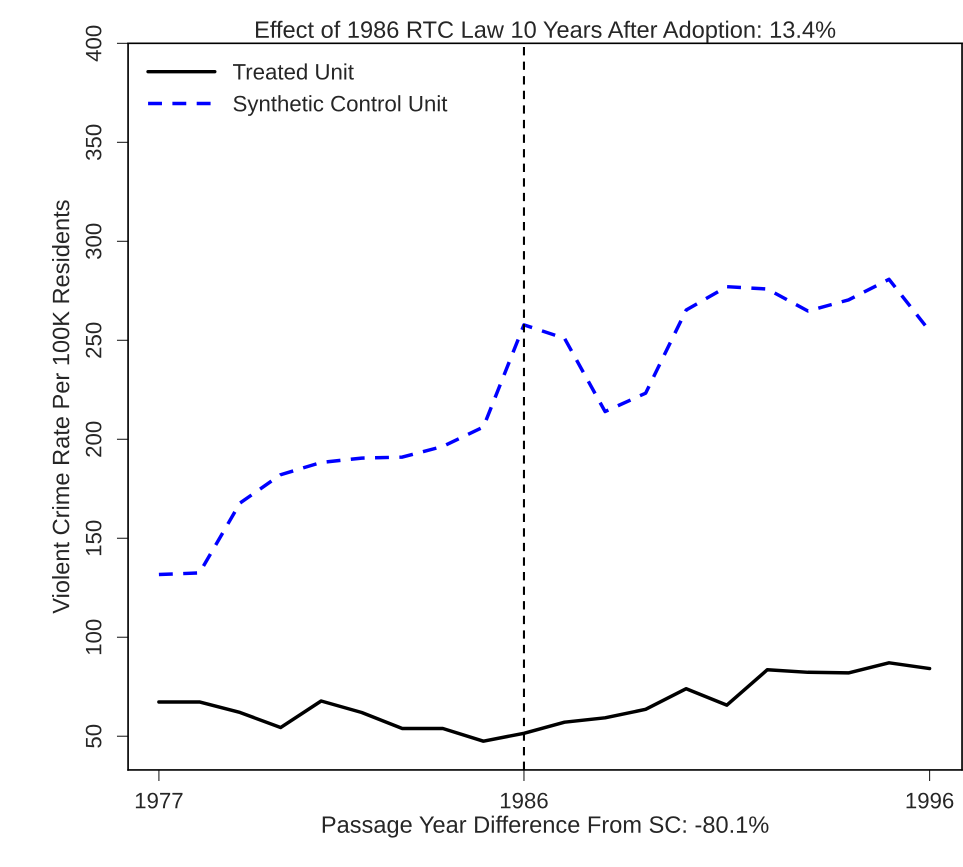 This screenshot has width=963, height=867. What do you see at coordinates (94, 242) in the screenshot?
I see `y-tick-label: 300` at bounding box center [94, 242].